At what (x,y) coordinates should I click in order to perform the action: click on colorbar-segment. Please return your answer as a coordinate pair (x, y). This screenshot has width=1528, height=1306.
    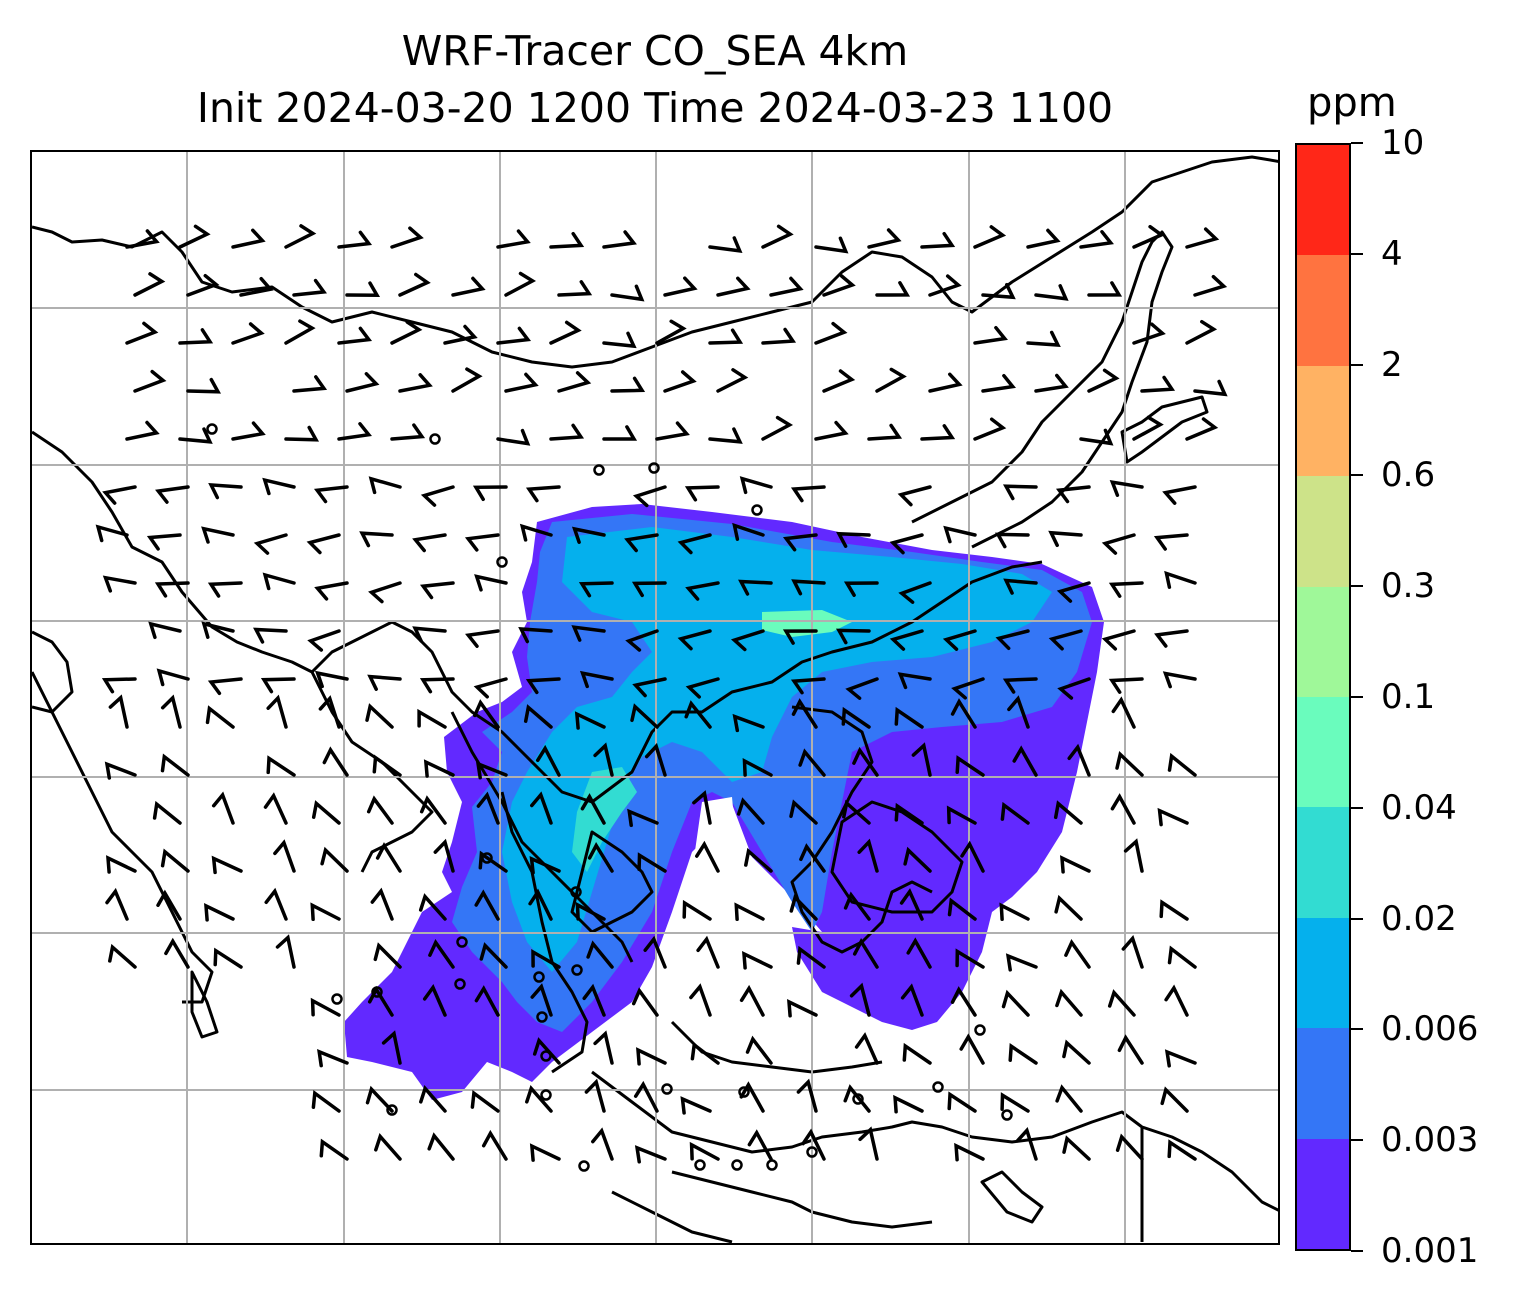
    Looking at the image, I should click on (1323, 752).